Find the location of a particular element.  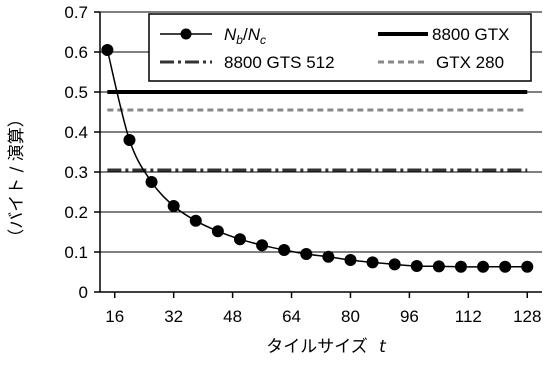

x-tick-label: 64 is located at coordinates (291, 316).